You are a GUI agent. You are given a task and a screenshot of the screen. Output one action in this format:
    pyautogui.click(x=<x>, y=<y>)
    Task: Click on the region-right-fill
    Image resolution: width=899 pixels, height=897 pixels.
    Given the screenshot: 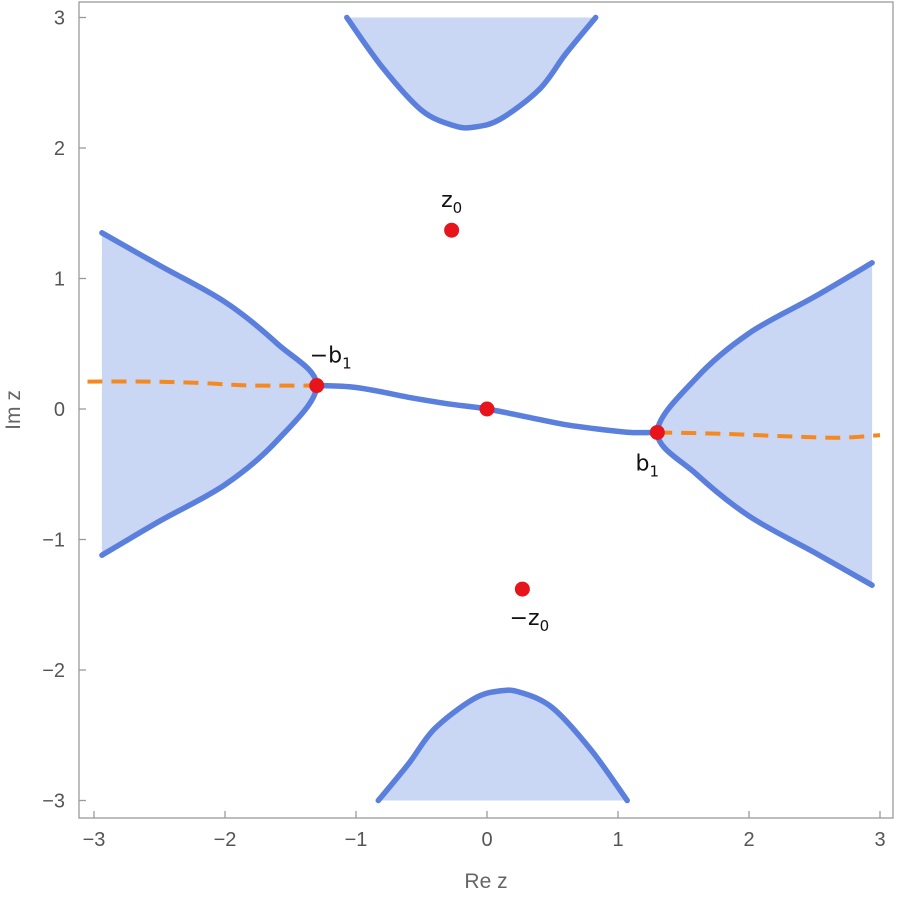 What is the action you would take?
    pyautogui.click(x=765, y=424)
    